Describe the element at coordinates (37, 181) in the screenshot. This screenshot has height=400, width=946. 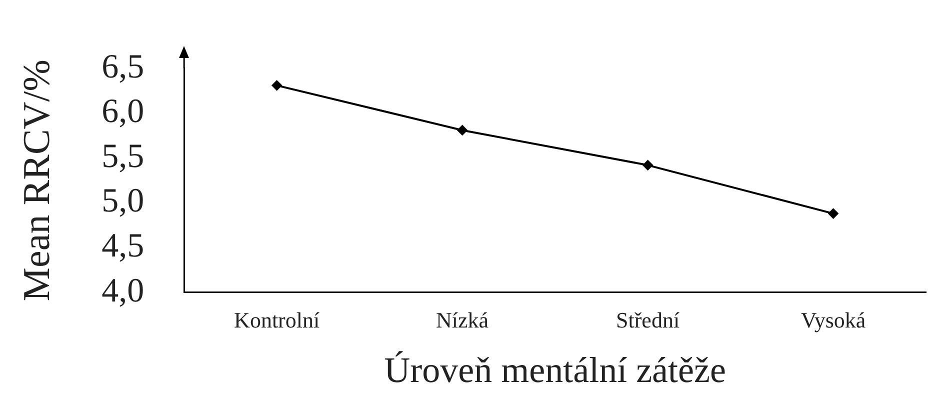
I see `y-axis-title: Mean RRCV/%` at that location.